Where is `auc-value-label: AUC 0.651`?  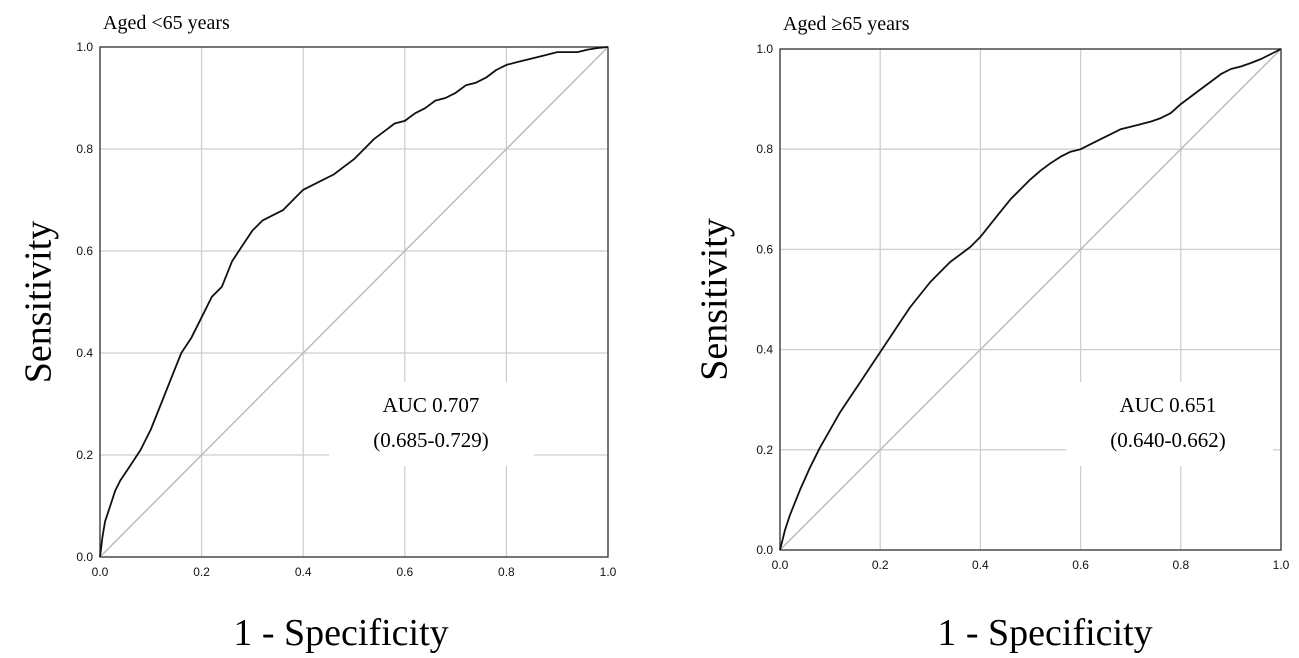 auc-value-label: AUC 0.651 is located at coordinates (1168, 405).